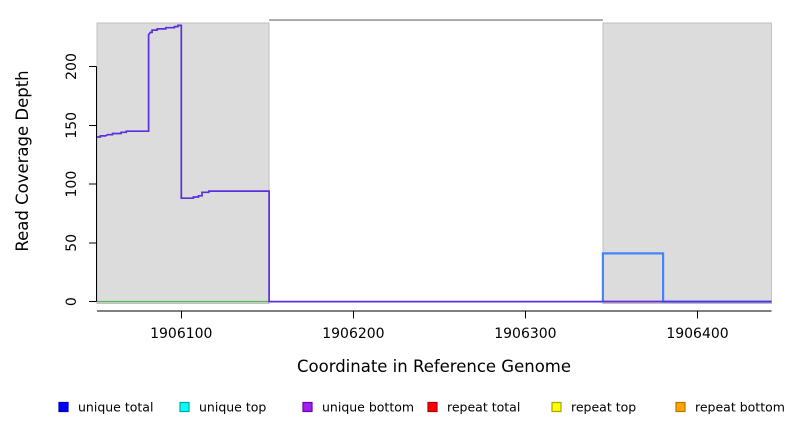  Describe the element at coordinates (307, 407) in the screenshot. I see `legend-swatch-unique-bottom` at that location.